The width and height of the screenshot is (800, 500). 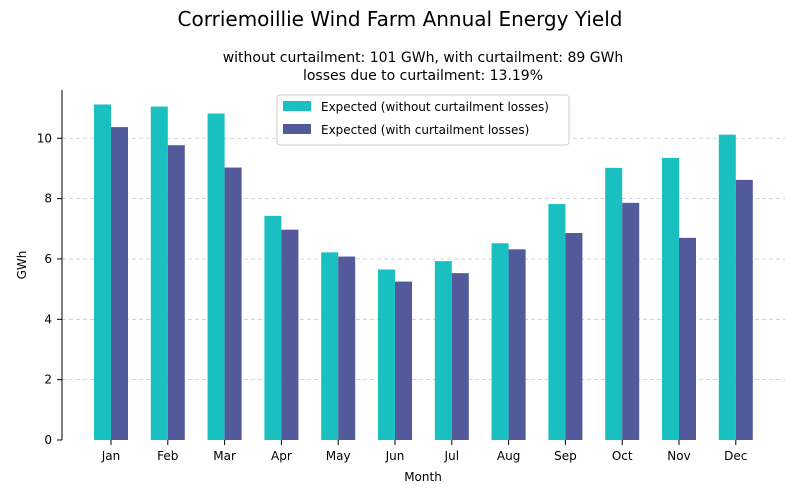 I want to click on x-tick-label: Dec, so click(x=735, y=456).